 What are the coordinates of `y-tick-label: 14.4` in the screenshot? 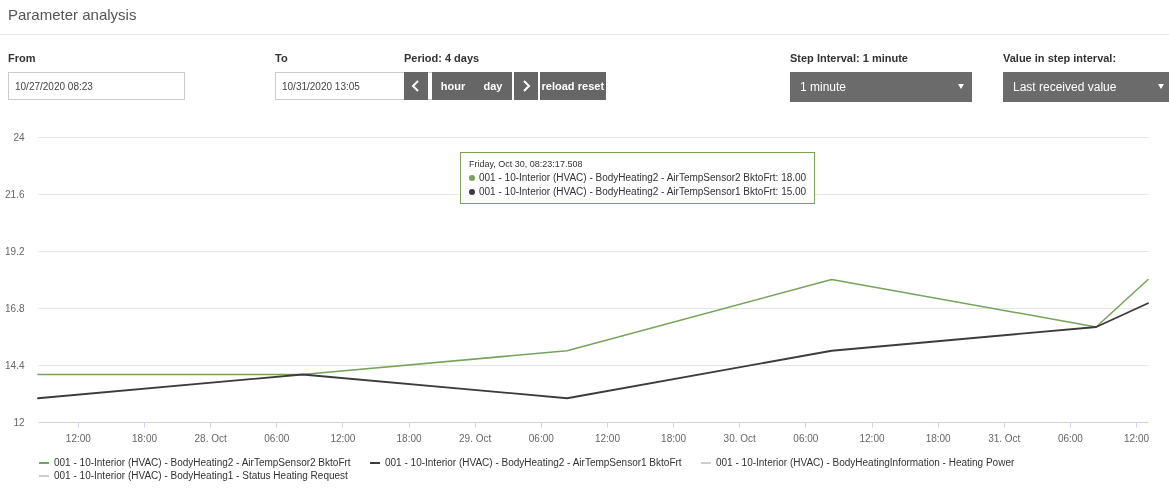 It's located at (15, 365).